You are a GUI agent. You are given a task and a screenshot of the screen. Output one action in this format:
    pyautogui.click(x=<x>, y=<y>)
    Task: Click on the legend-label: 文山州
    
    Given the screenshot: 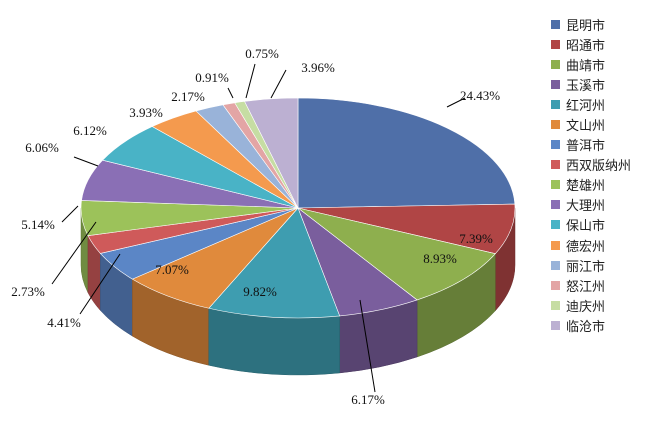 What is the action you would take?
    pyautogui.click(x=586, y=127)
    